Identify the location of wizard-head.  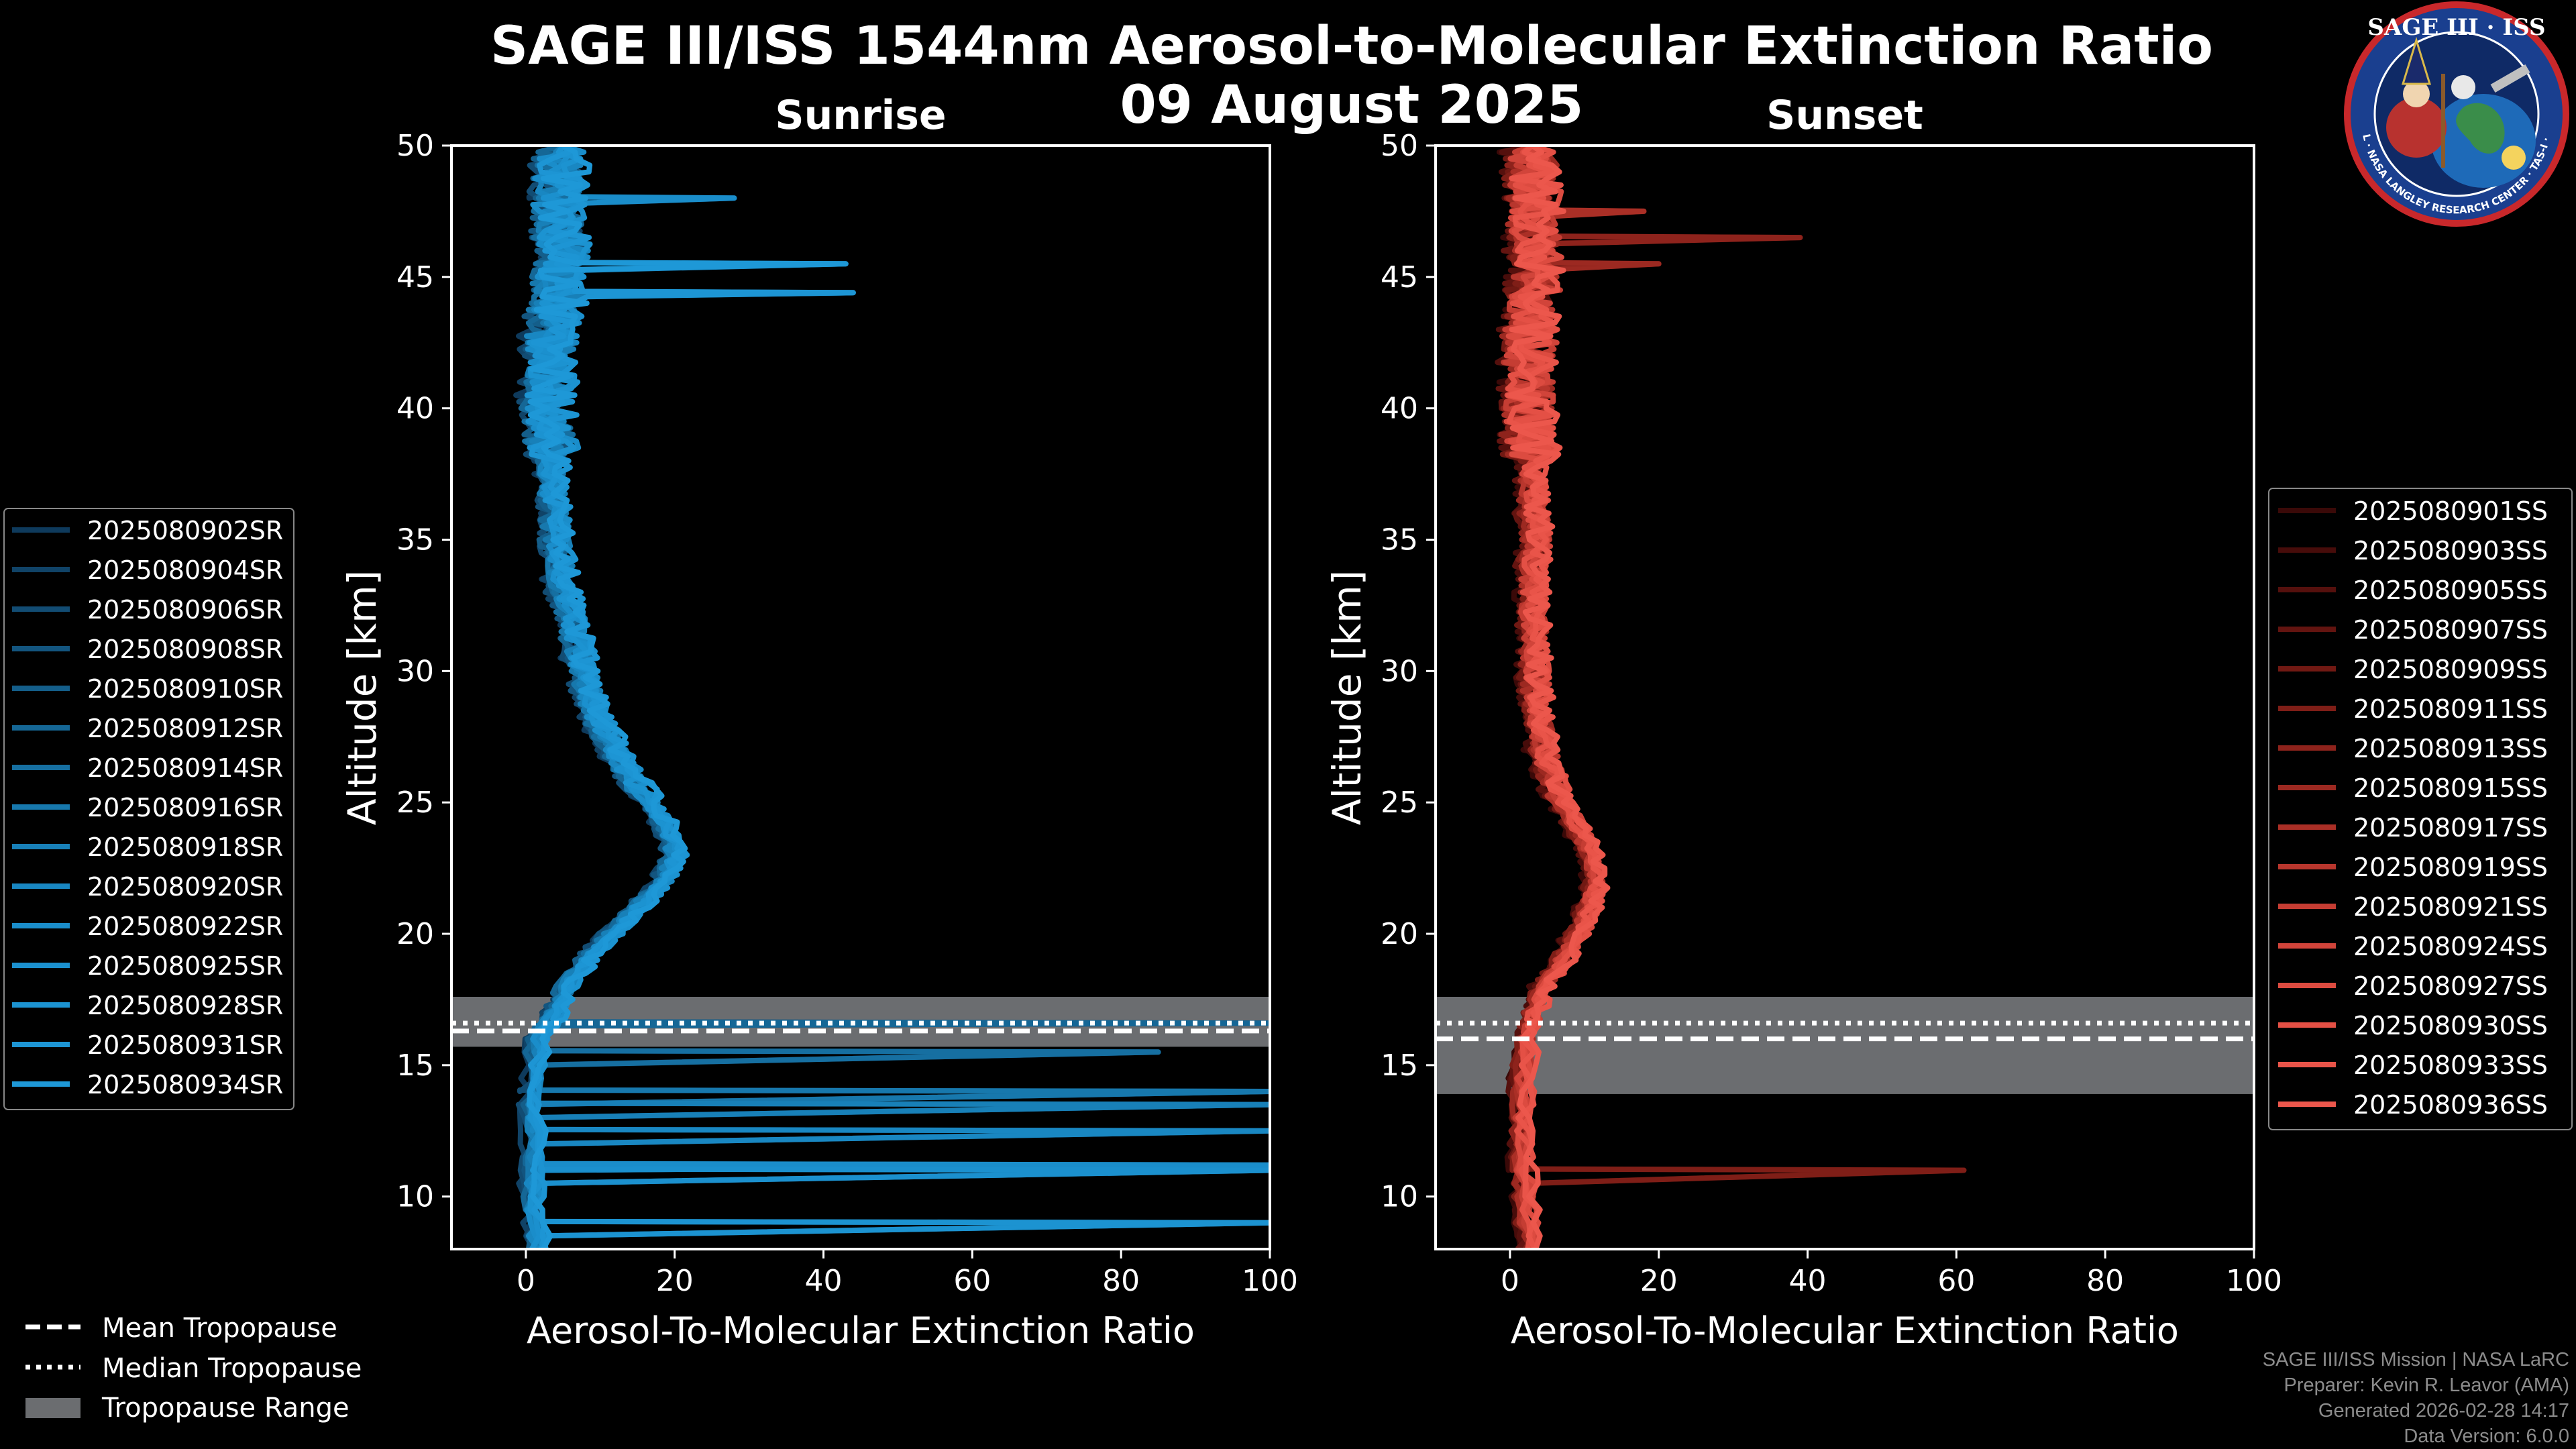
(2416, 93).